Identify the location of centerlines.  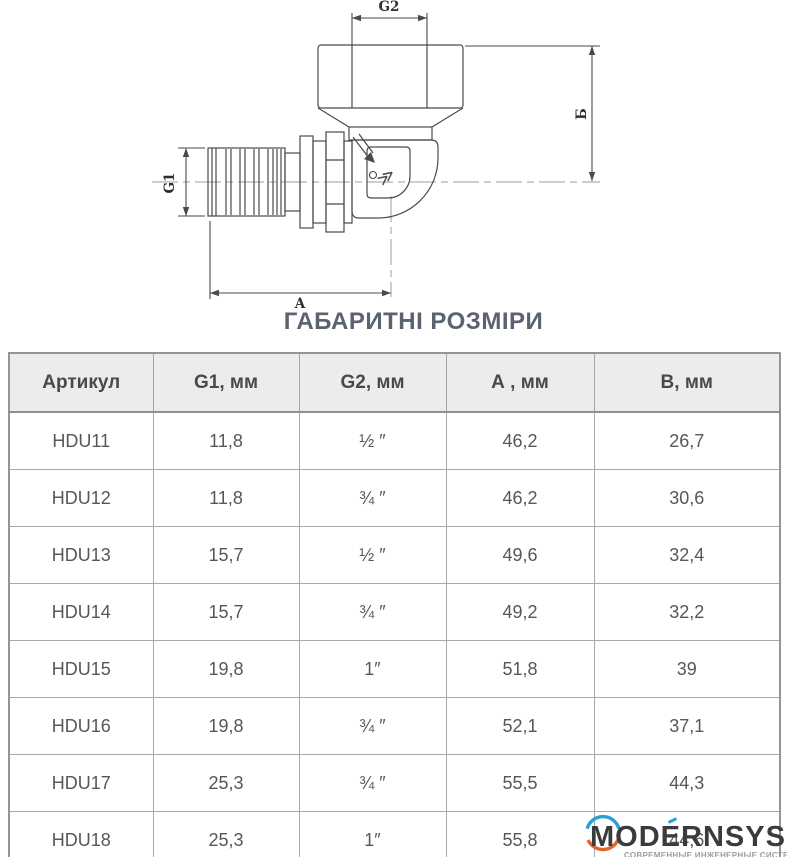
(376, 239).